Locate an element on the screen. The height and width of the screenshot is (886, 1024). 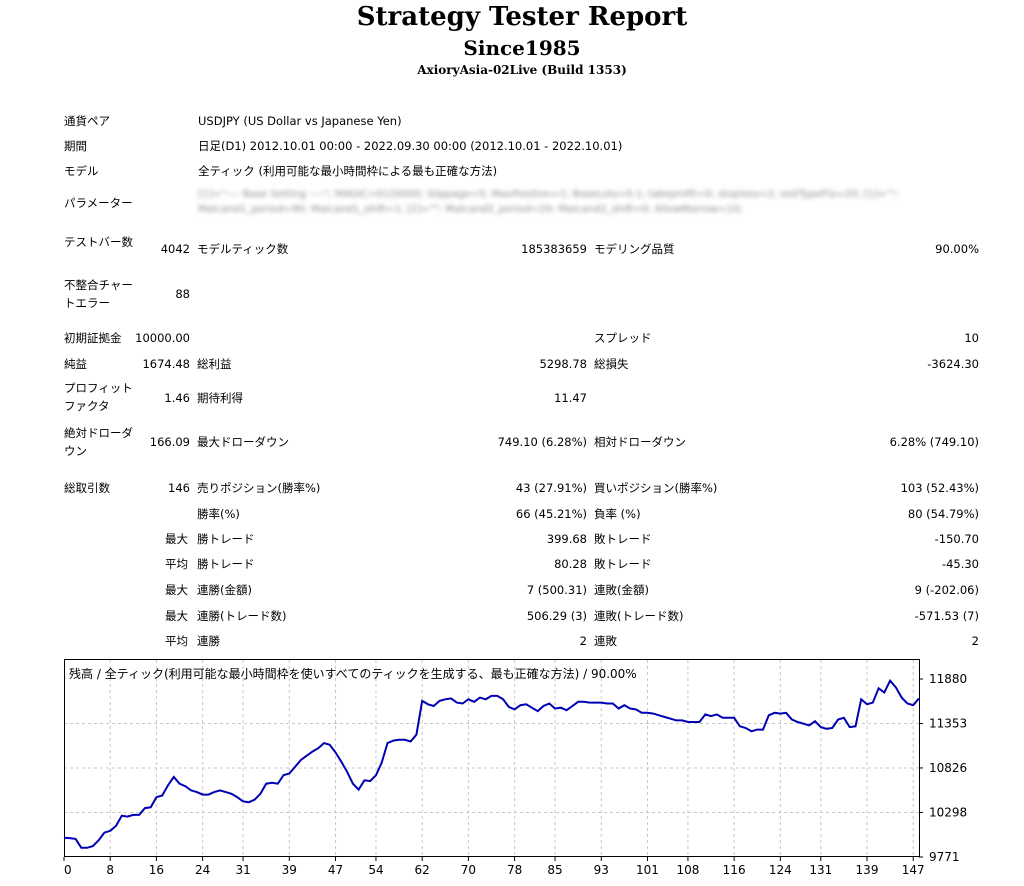
avg-consec-prefix: 平均 is located at coordinates (176, 641).